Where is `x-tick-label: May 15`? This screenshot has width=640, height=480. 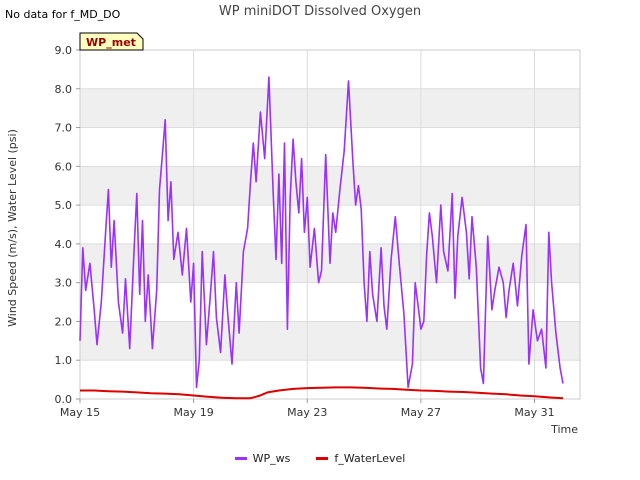 x-tick-label: May 15 is located at coordinates (80, 412).